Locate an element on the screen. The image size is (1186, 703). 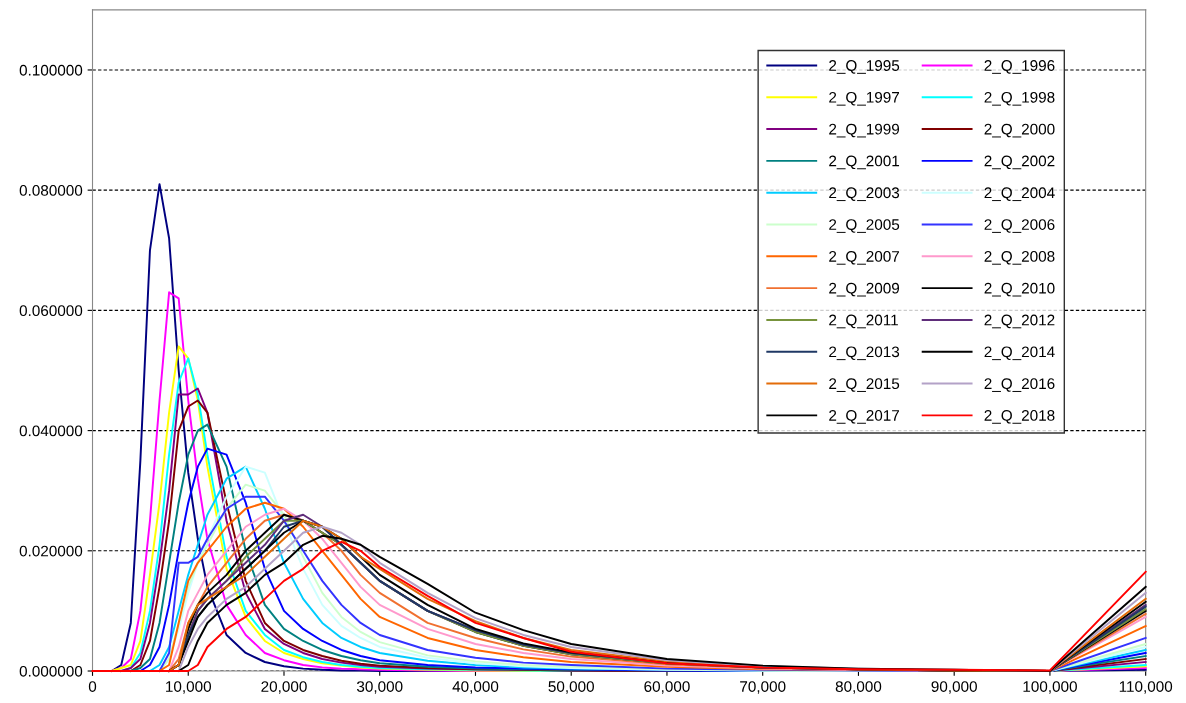
y-tick-label: 0.040000 is located at coordinates (51, 431).